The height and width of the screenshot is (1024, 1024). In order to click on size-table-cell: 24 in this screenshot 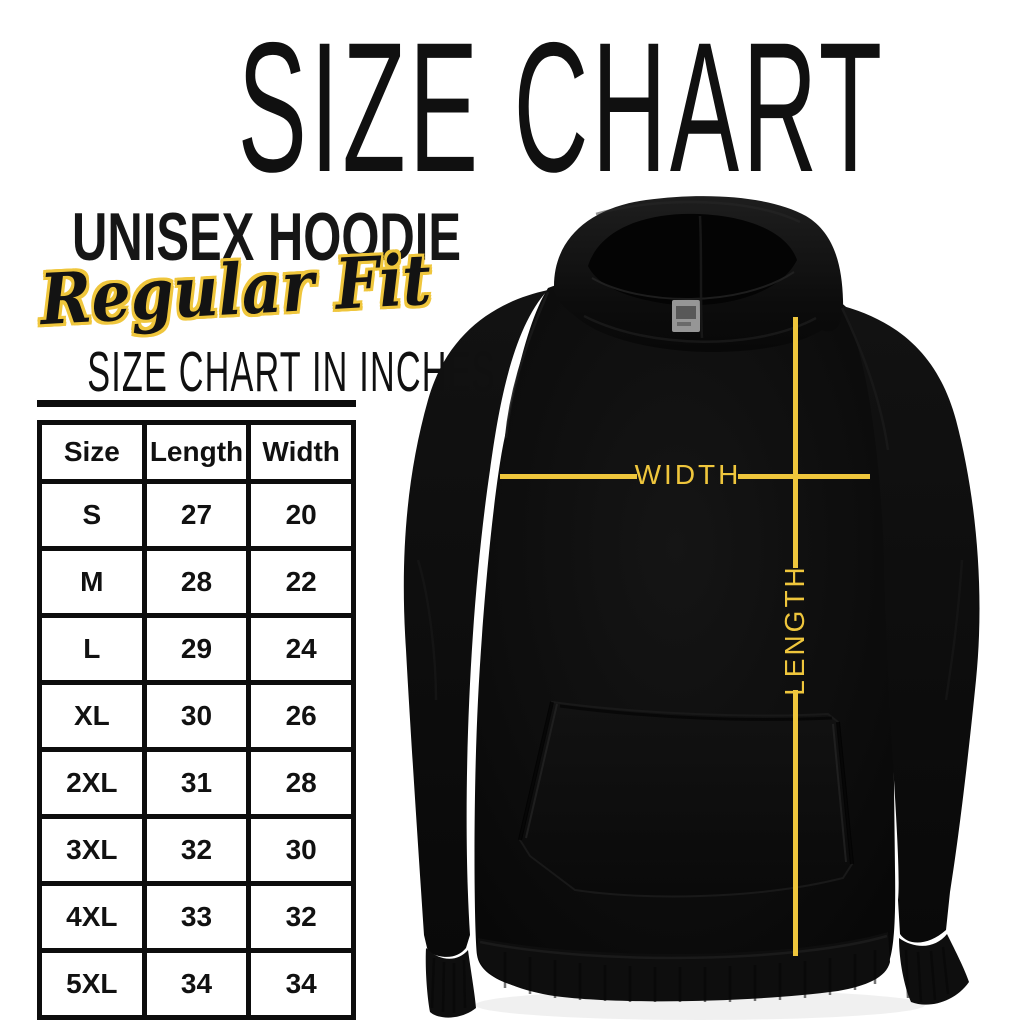, I will do `click(301, 649)`.